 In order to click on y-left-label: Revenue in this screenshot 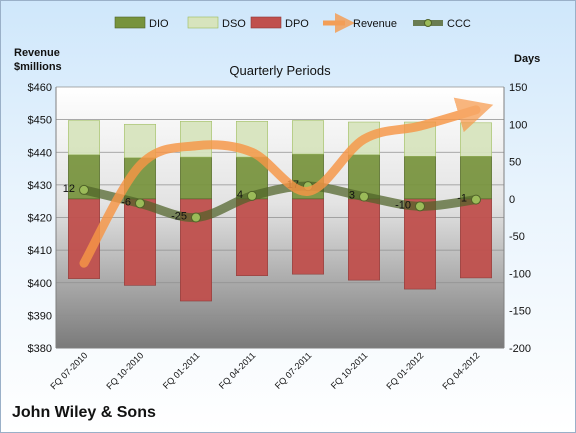, I will do `click(37, 53)`.